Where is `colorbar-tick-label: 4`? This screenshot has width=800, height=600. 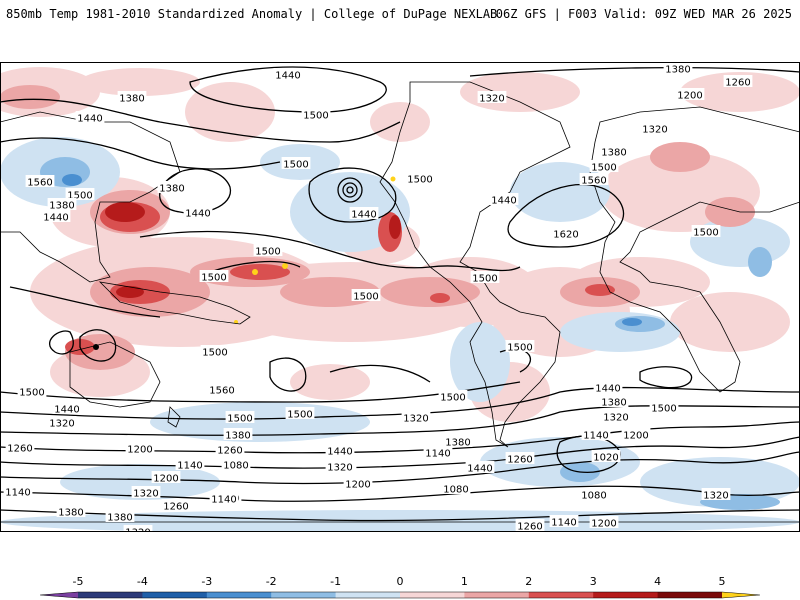 colorbar-tick-label: 4 is located at coordinates (657, 581).